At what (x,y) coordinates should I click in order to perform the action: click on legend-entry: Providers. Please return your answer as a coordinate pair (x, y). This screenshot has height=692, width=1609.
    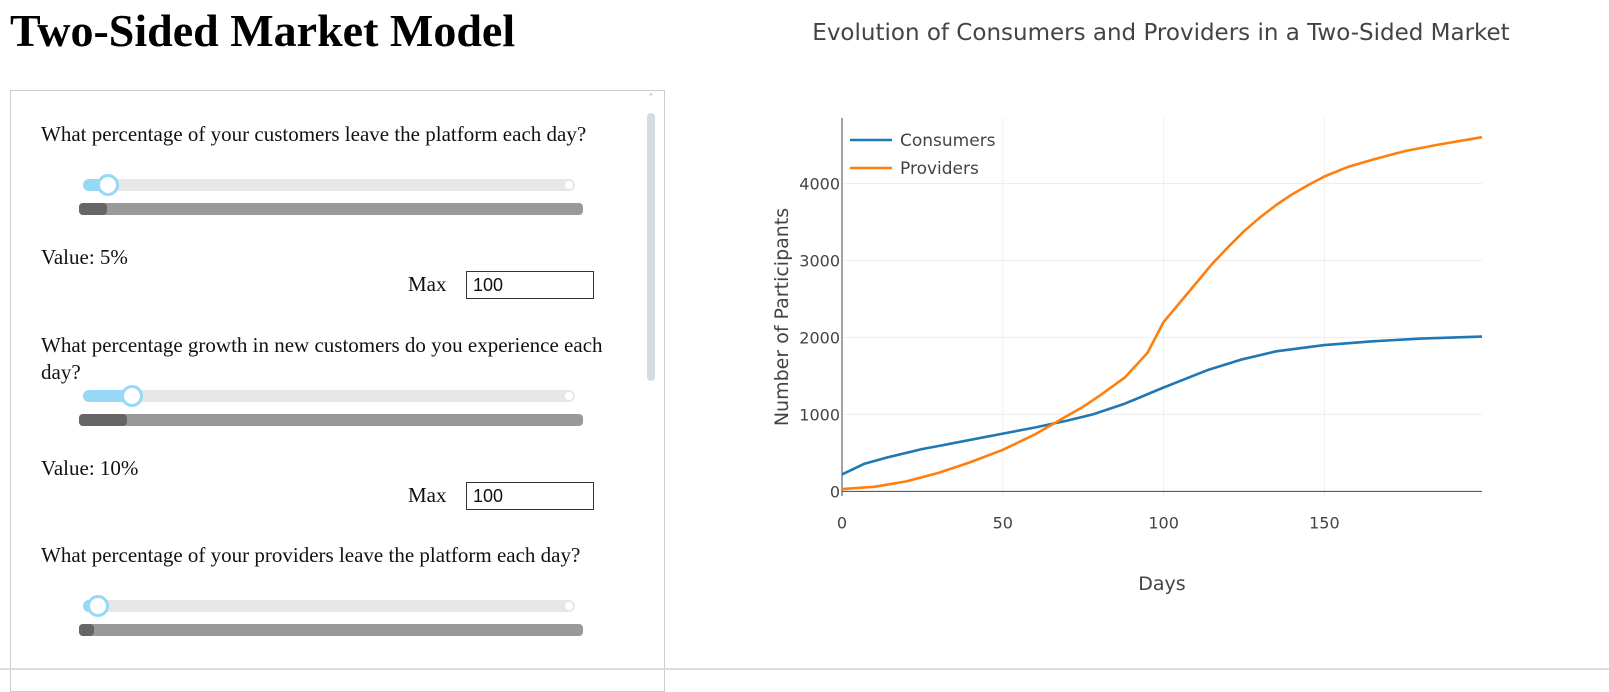
    Looking at the image, I should click on (939, 169).